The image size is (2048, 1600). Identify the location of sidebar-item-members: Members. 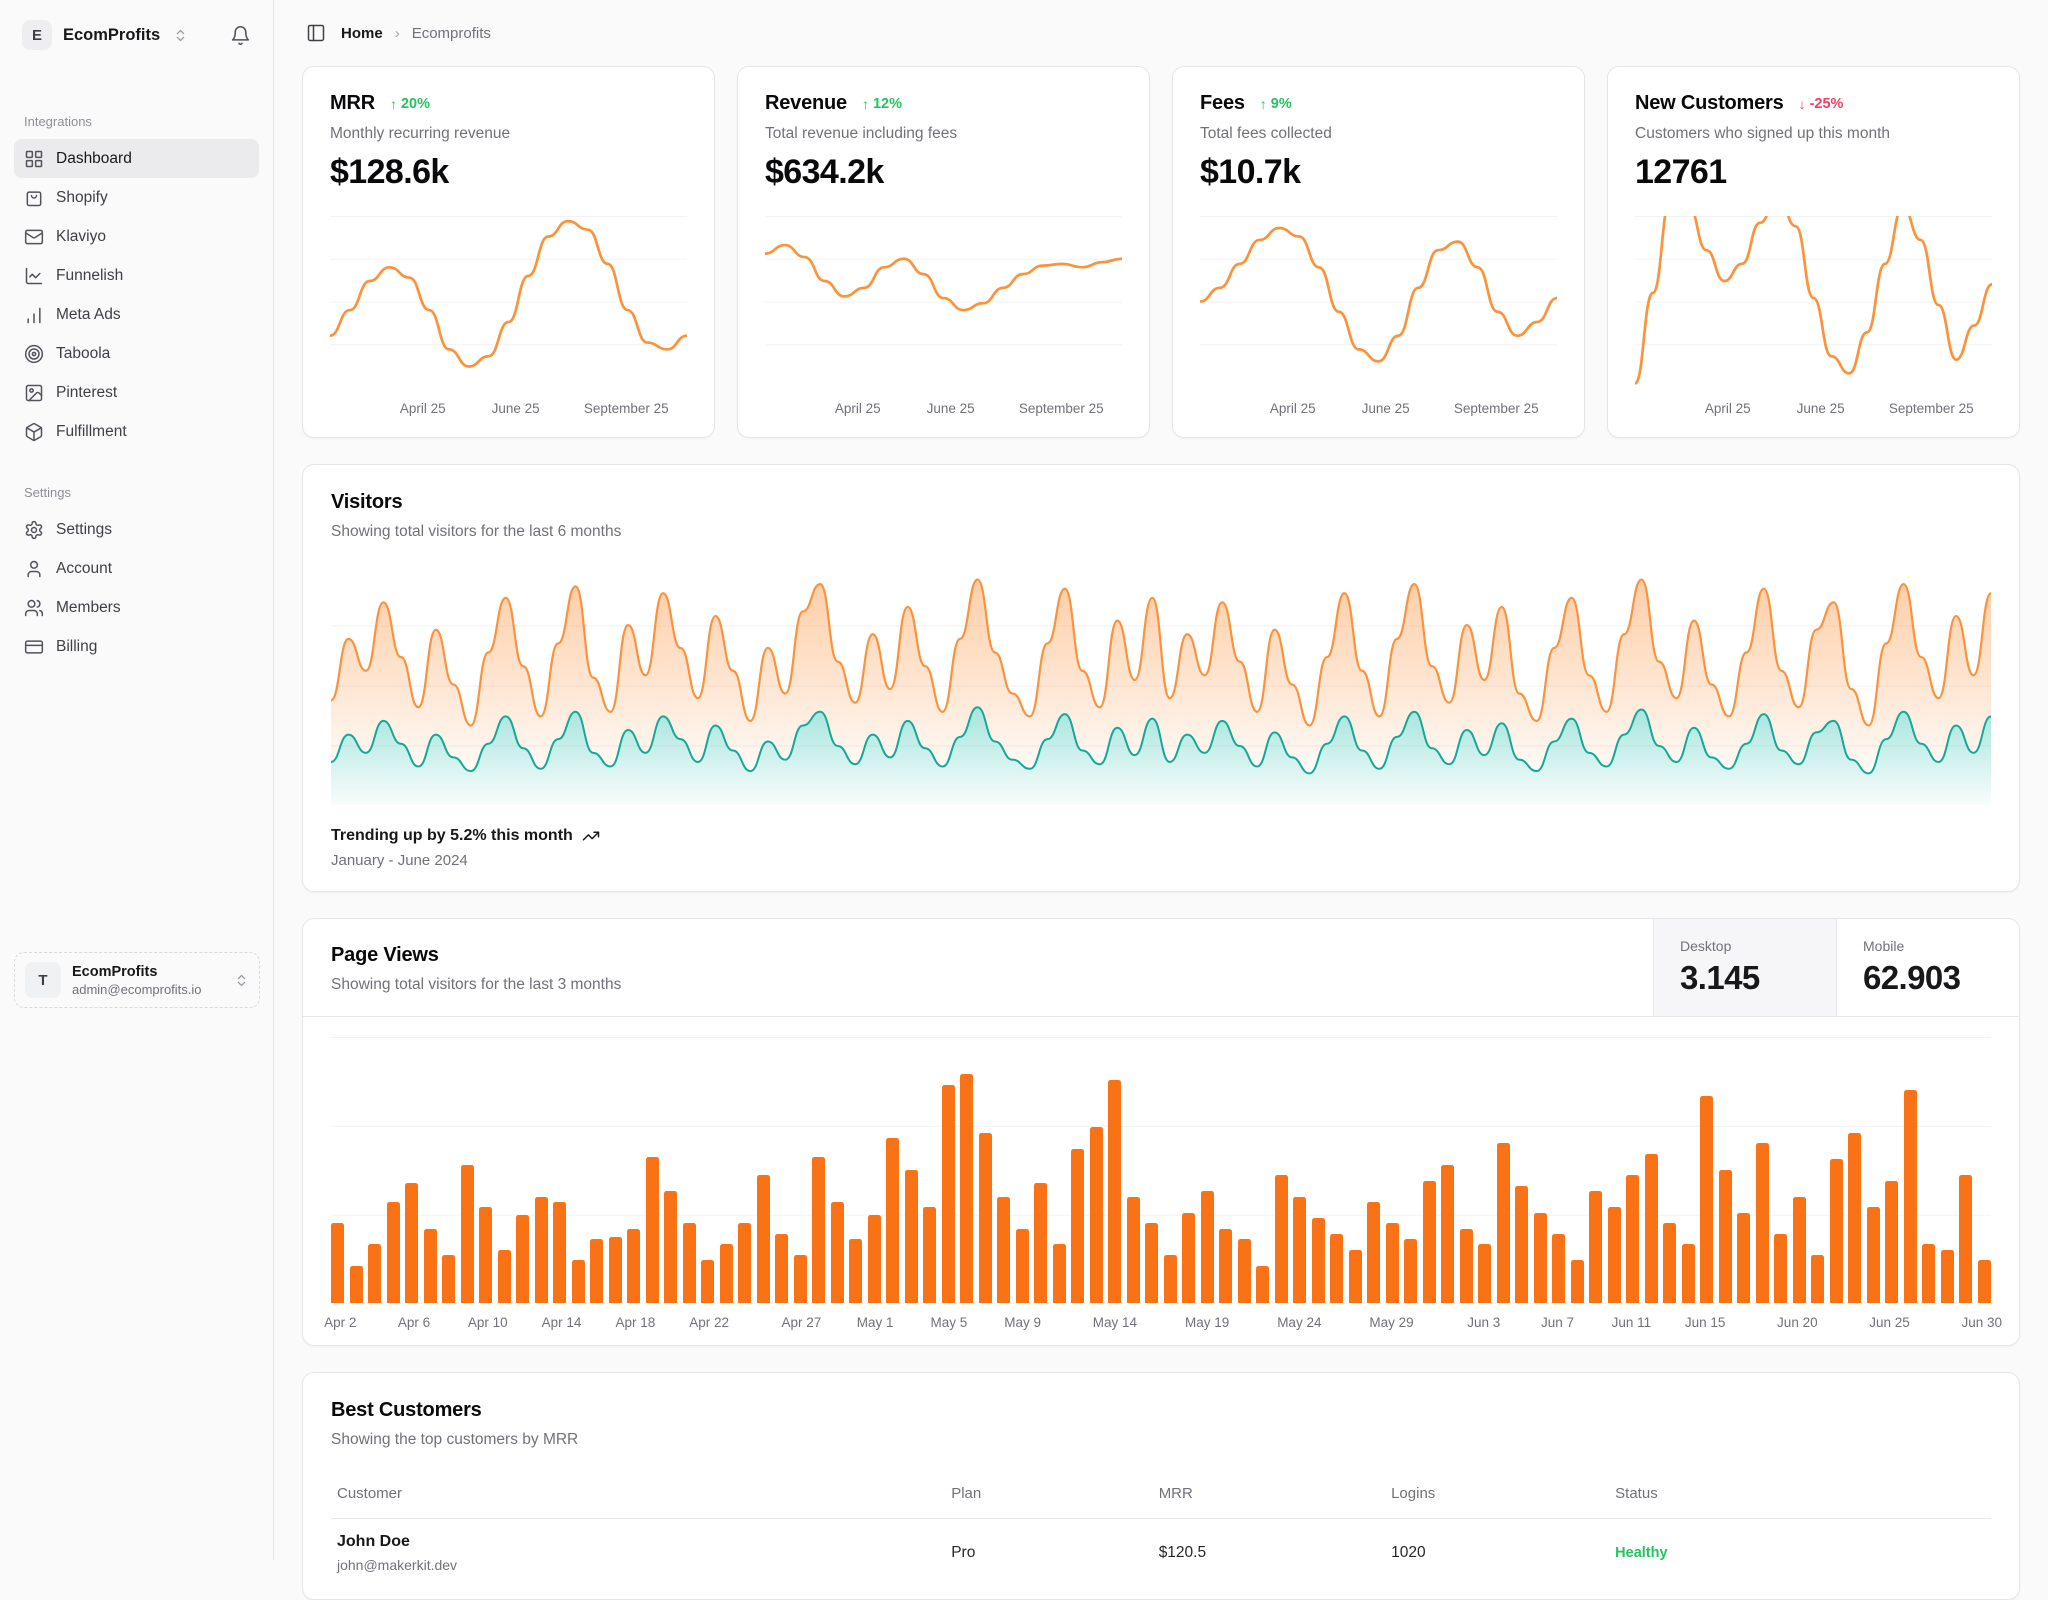
(136, 607).